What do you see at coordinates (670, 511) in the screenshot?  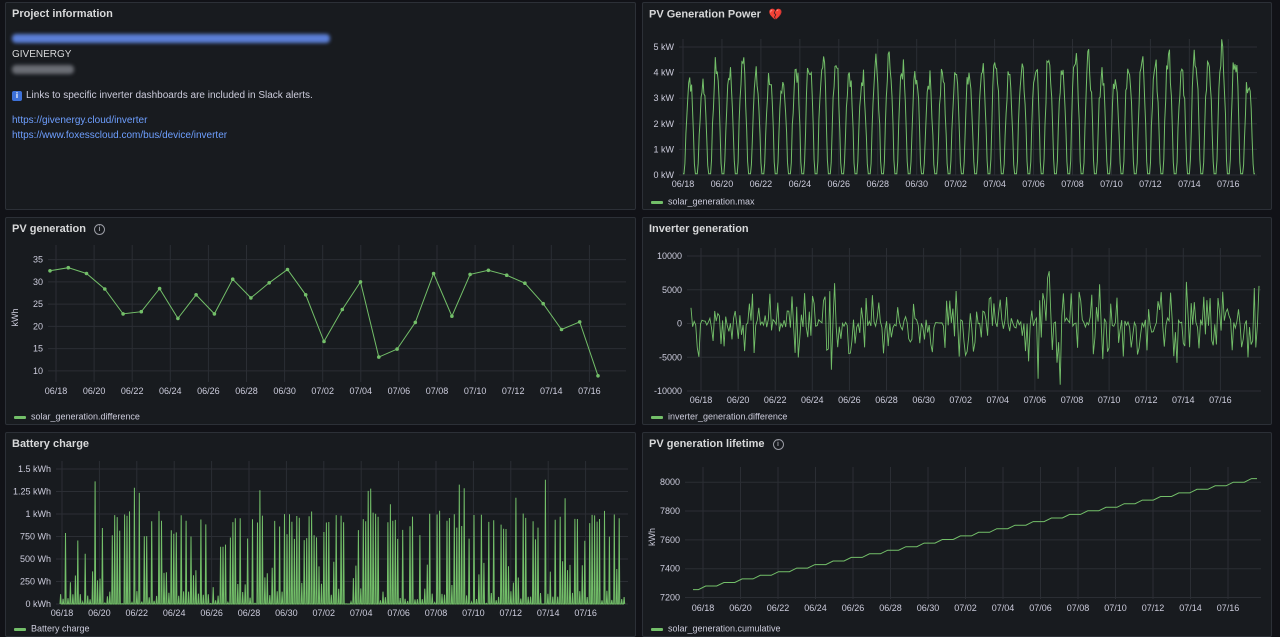 I see `y-tick-label: 7800` at bounding box center [670, 511].